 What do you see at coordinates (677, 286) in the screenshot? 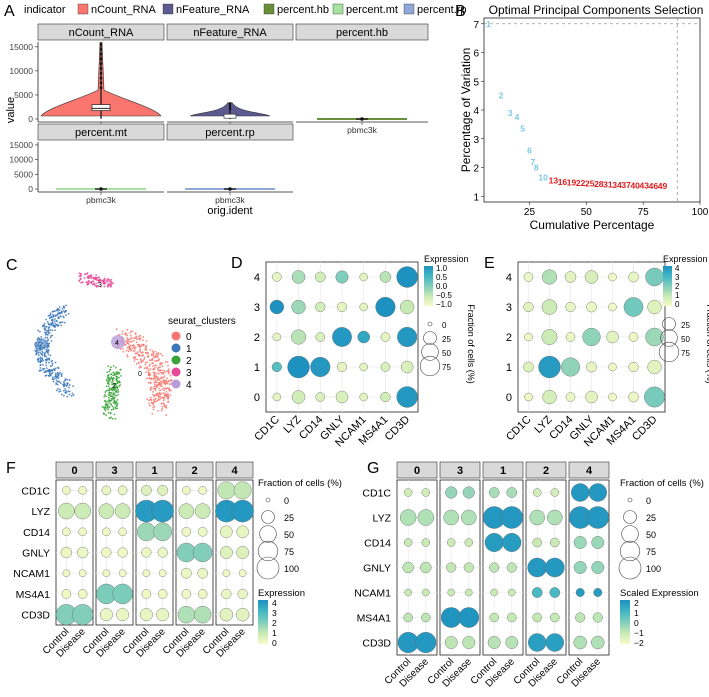
I see `color-tick-label: 2` at bounding box center [677, 286].